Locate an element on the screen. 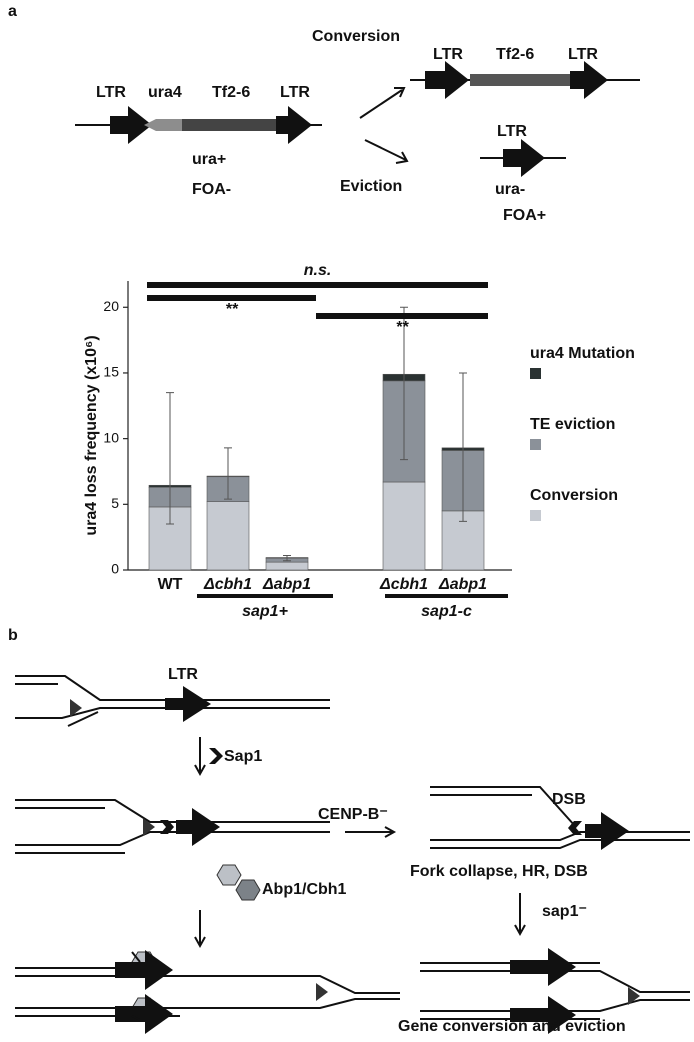 This screenshot has width=694, height=1042. panel-label: a is located at coordinates (12, 11).